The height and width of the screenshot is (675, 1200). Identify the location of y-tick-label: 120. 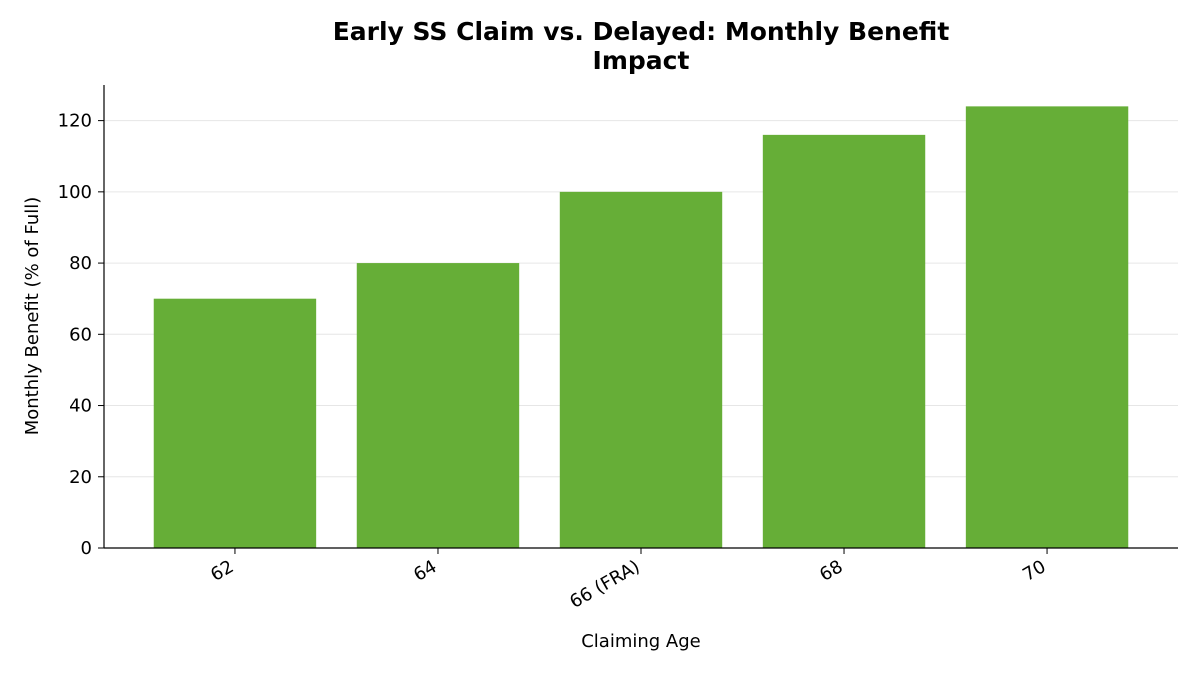
(75, 121).